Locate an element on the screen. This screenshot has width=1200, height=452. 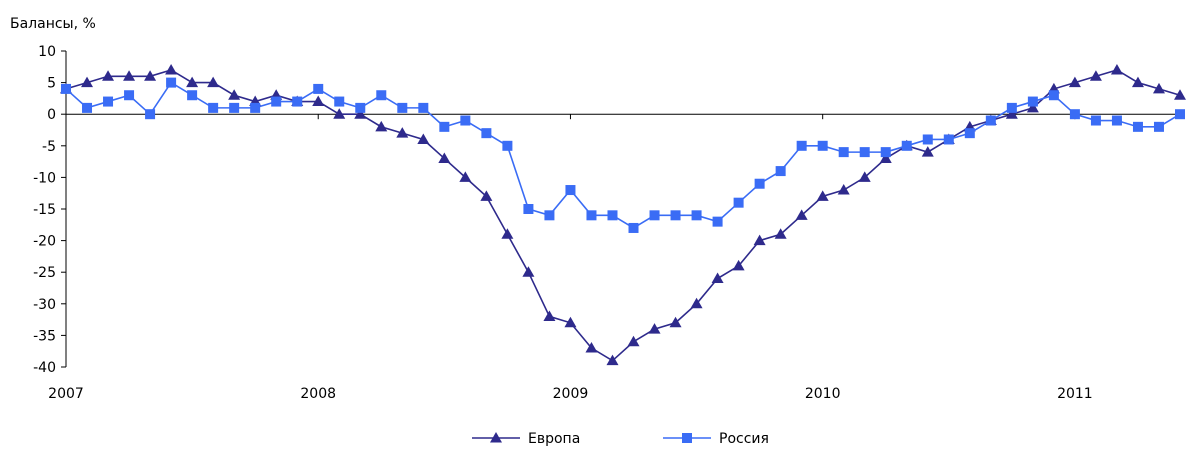
y-axis-label: Балансы, % is located at coordinates (53, 24).